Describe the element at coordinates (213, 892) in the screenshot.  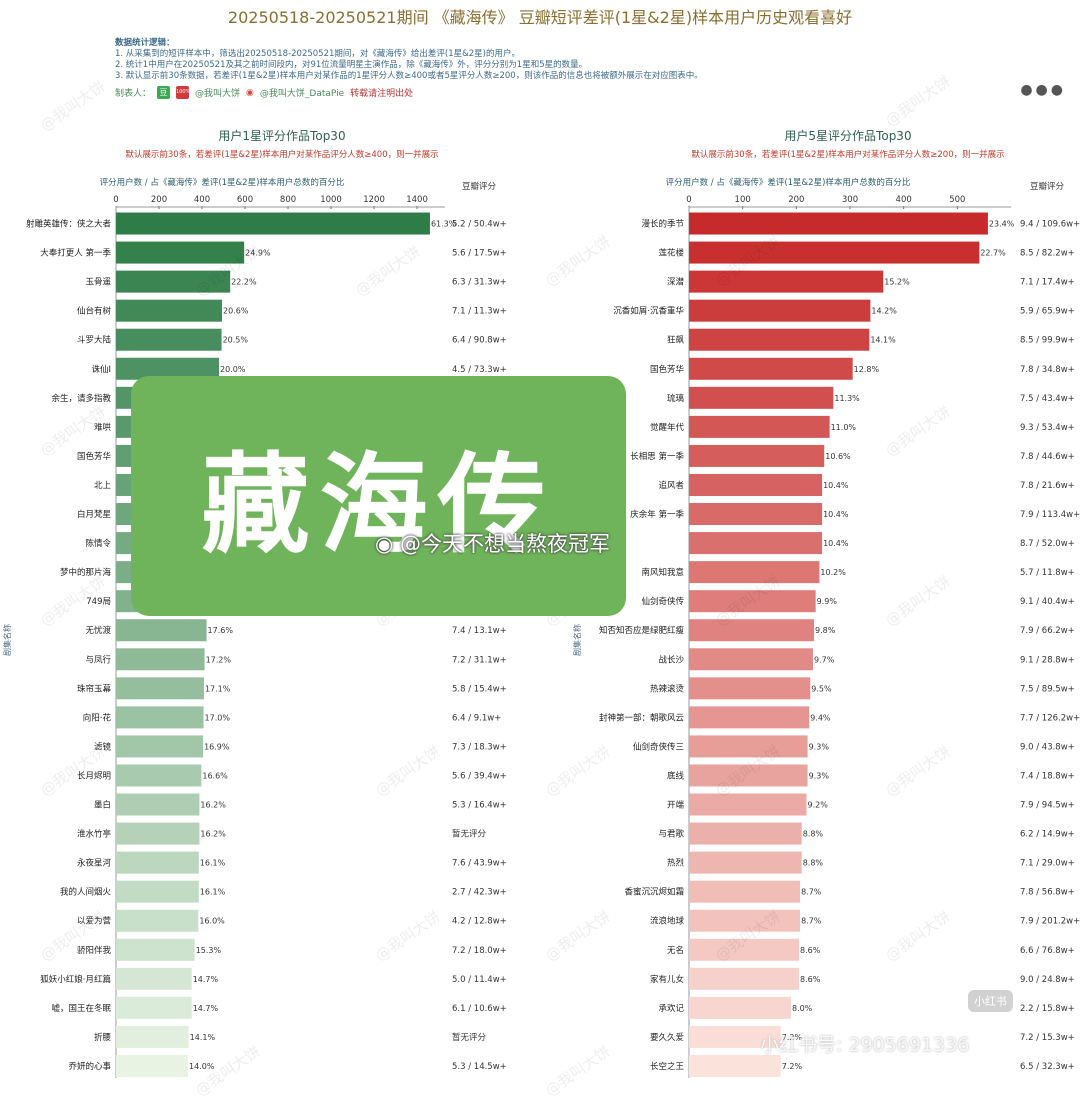
I see `left-data-label: 16.1%` at that location.